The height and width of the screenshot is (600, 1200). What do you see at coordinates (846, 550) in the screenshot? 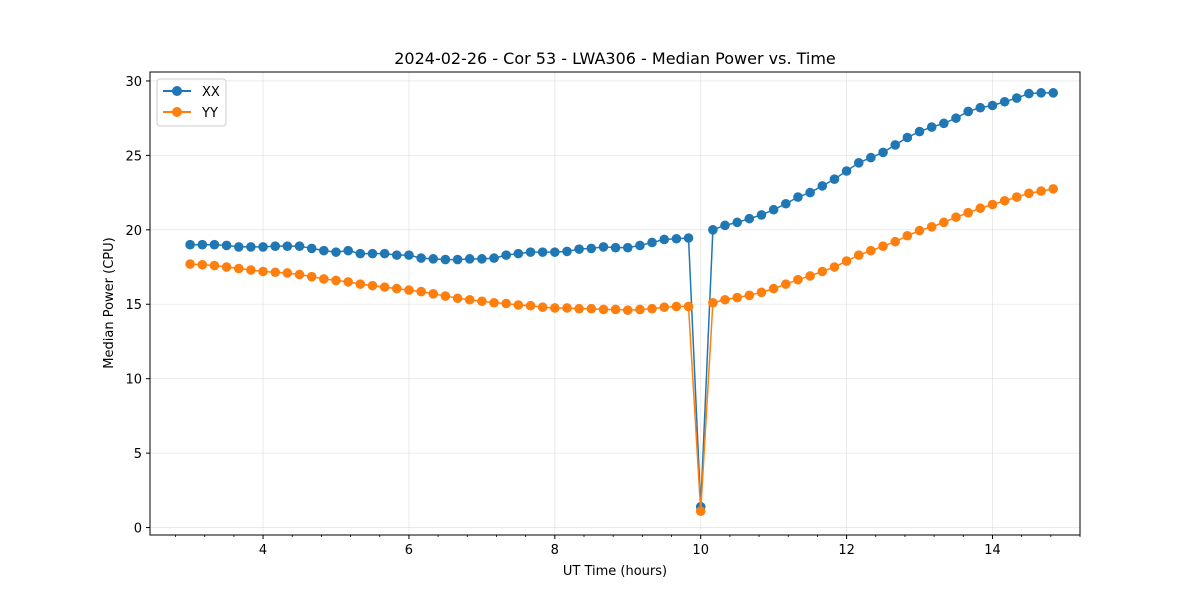
I see `x-tick-label: 12` at bounding box center [846, 550].